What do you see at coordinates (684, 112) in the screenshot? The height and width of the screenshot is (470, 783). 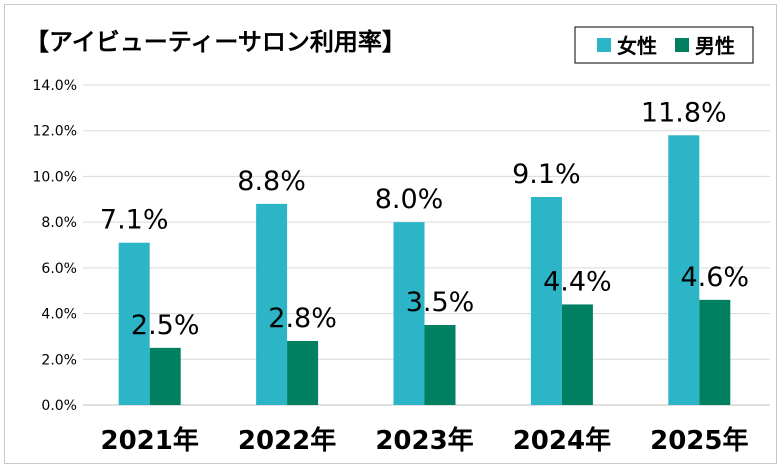 I see `data-label-female: 11.8%` at bounding box center [684, 112].